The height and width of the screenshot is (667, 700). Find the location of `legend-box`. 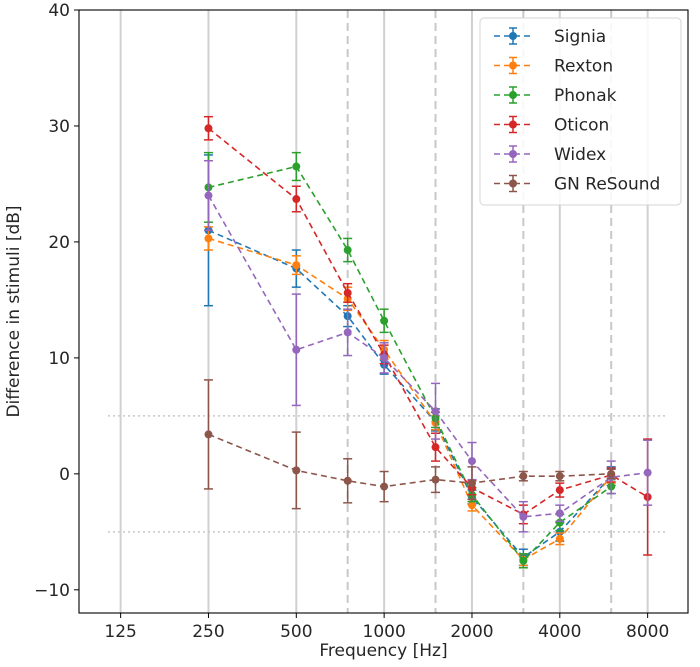

legend-box is located at coordinates (580, 111).